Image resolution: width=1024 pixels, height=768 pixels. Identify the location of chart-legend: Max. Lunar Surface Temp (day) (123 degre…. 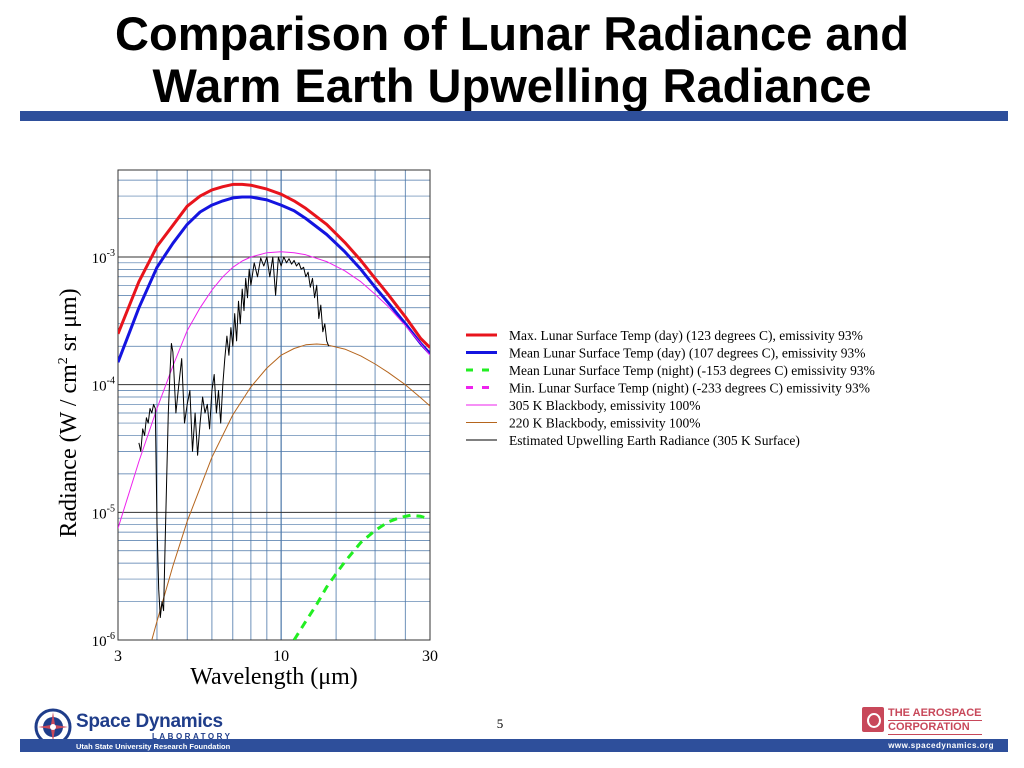
(670, 388).